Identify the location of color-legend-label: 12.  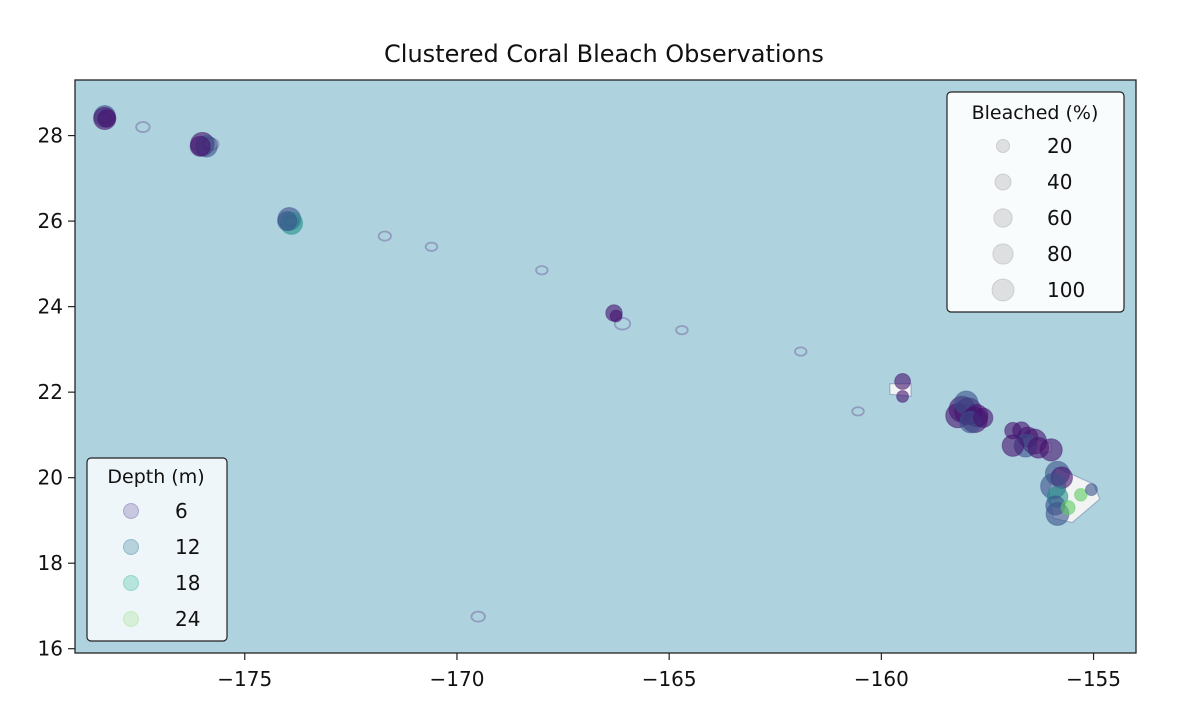
(187, 547).